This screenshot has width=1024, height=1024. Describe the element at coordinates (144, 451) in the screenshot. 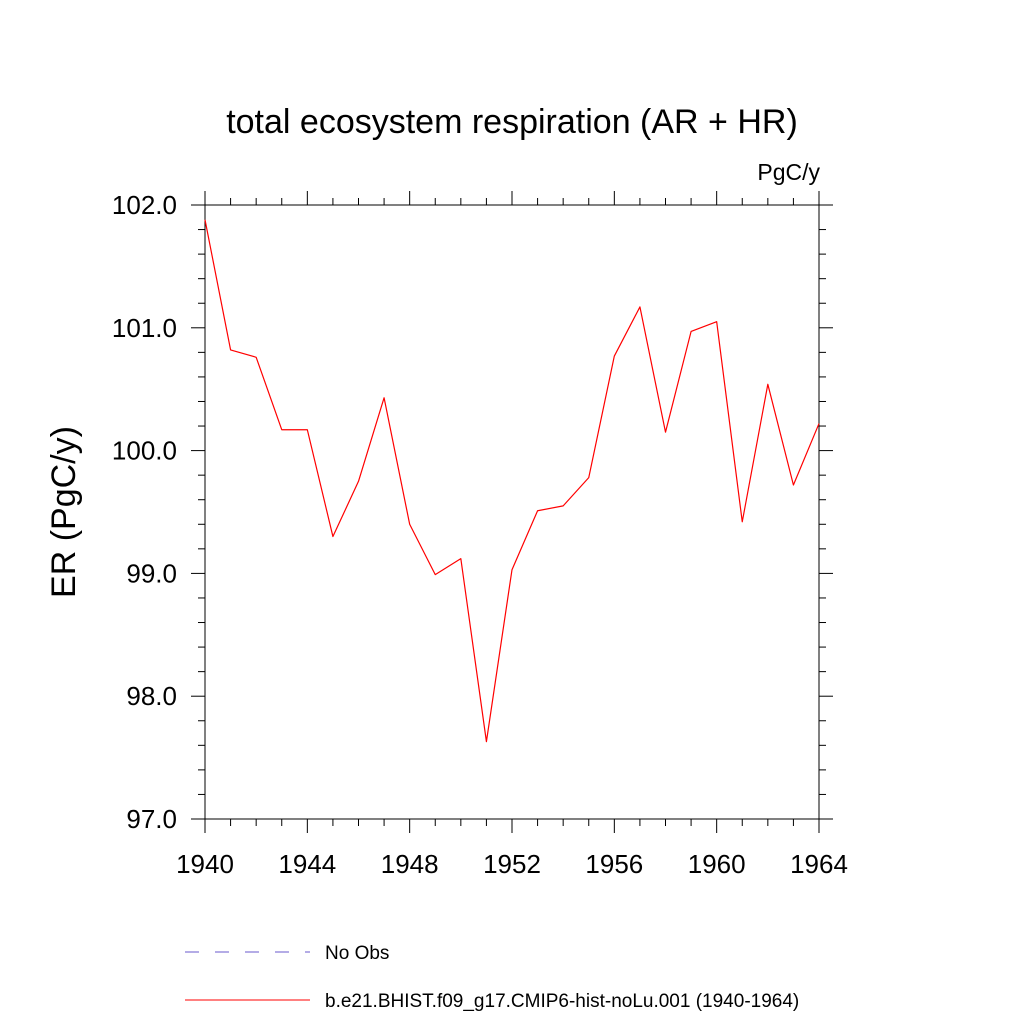

I see `y-tick-label: 100.0` at that location.